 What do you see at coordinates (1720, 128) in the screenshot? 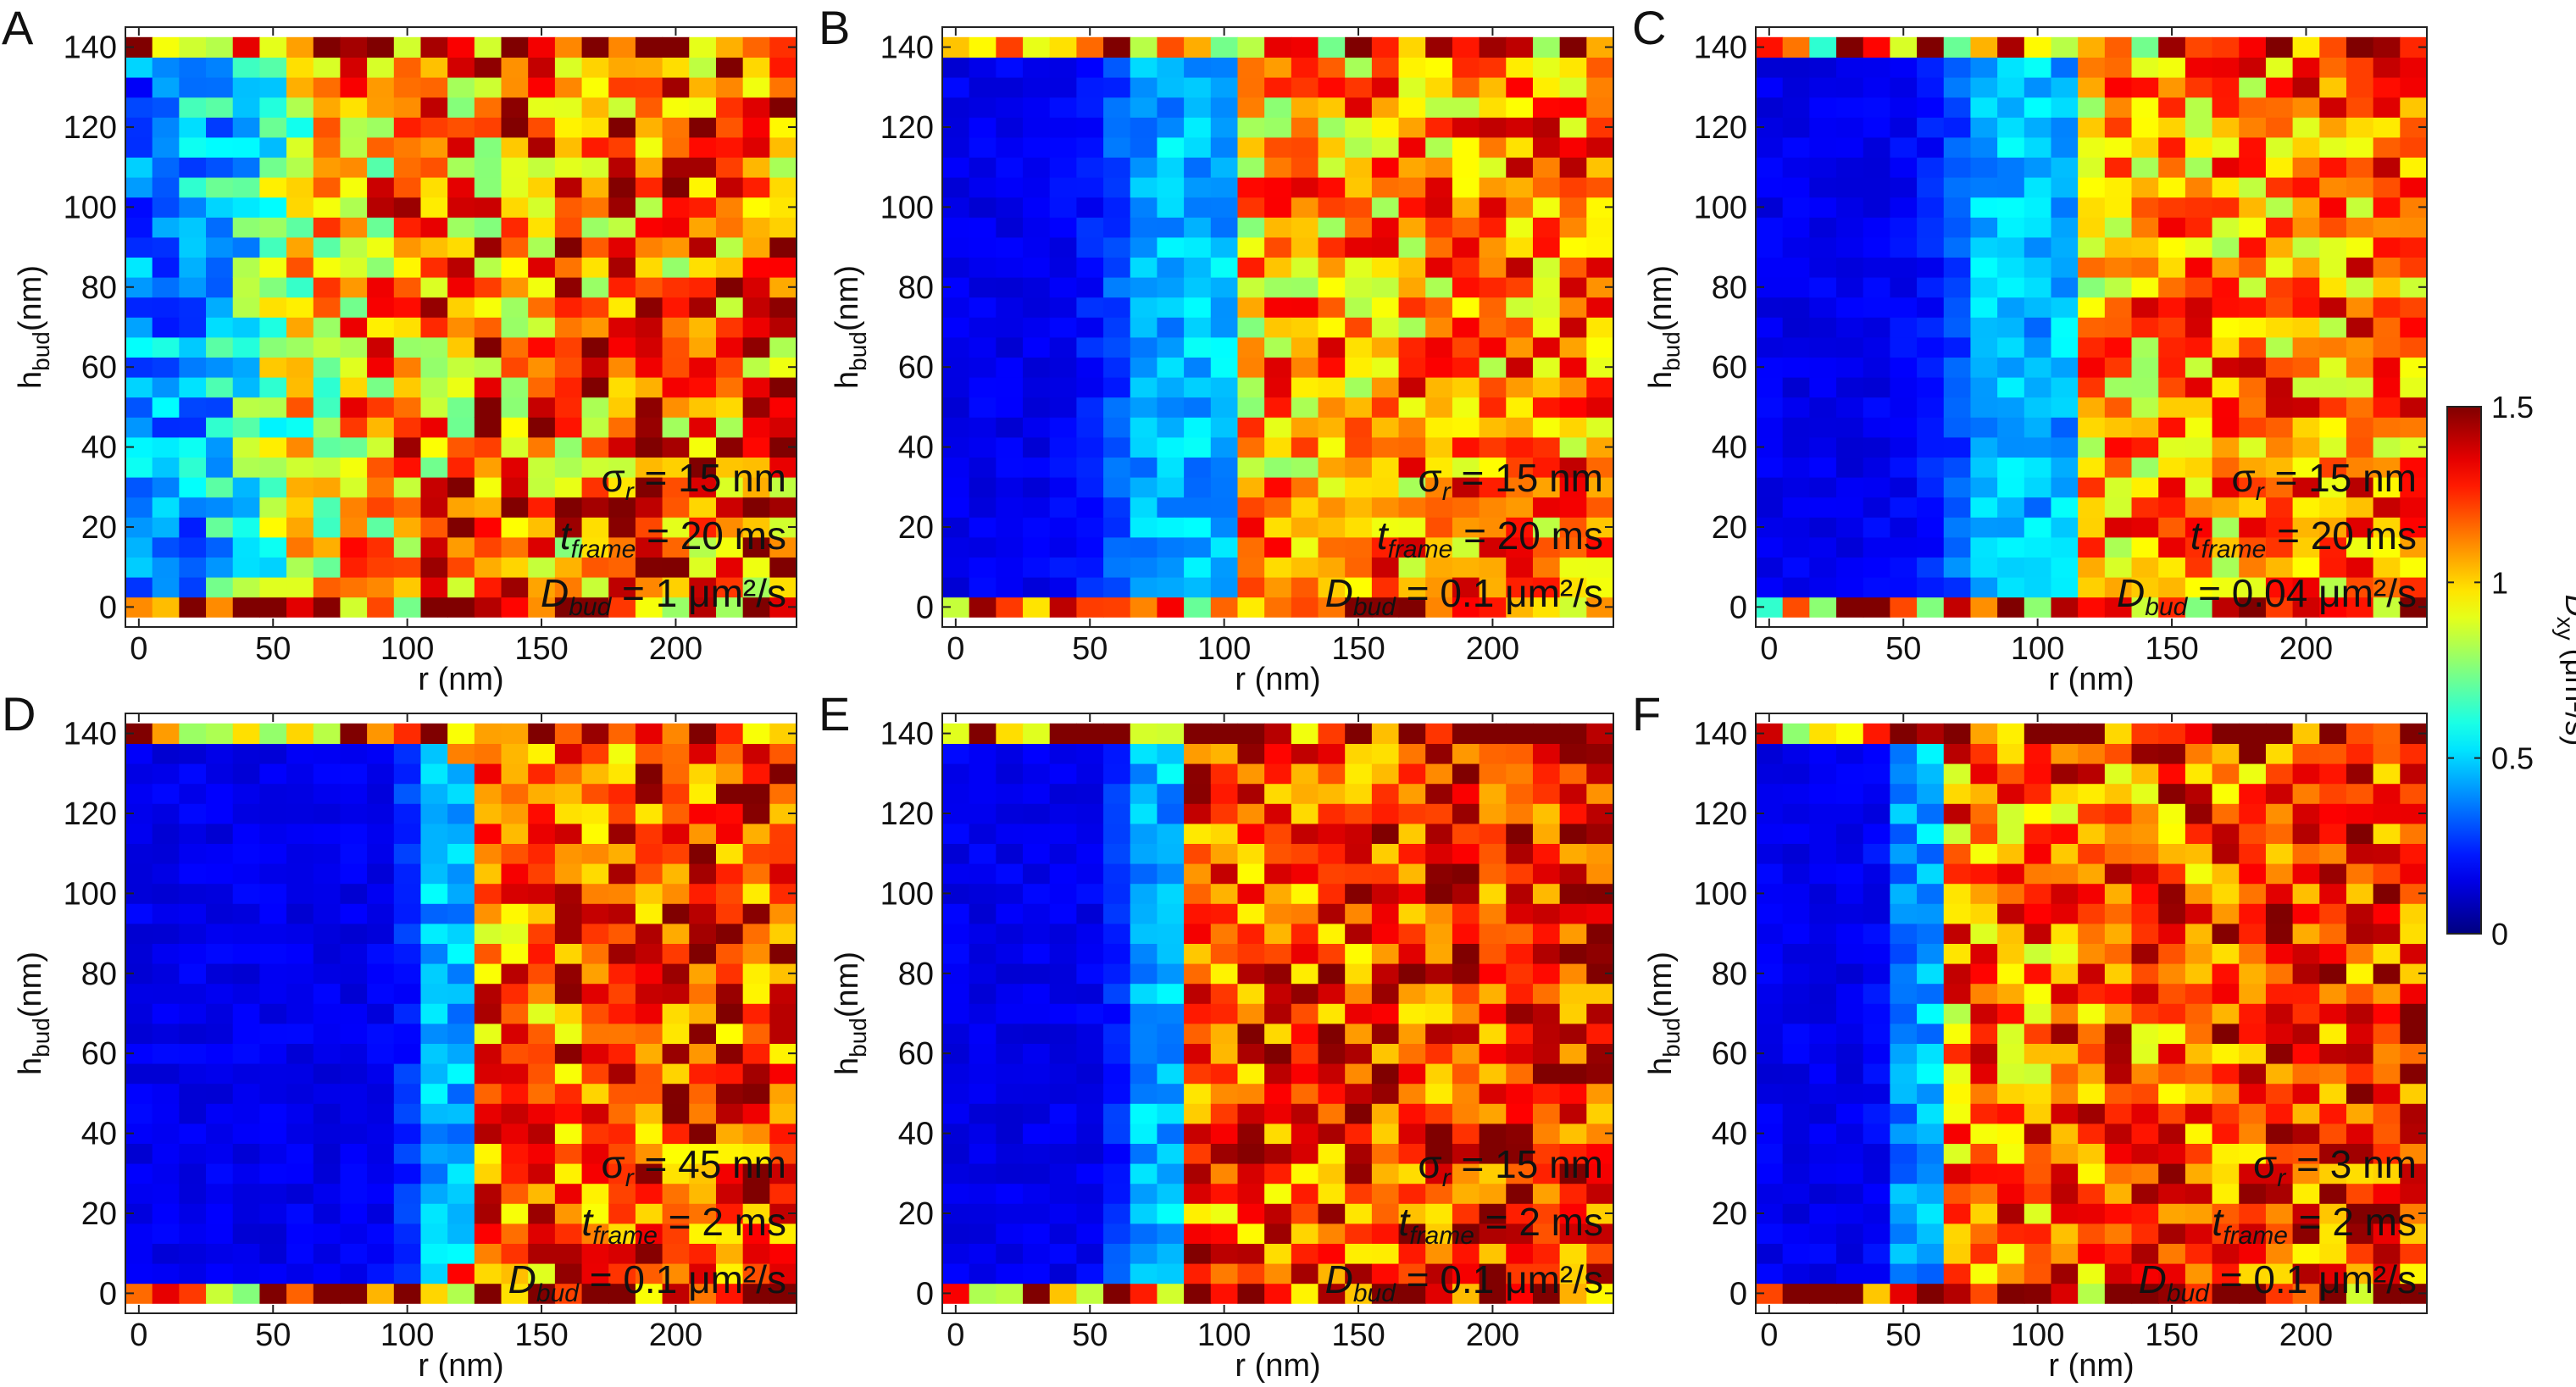
I see `y-tick-label: 120` at bounding box center [1720, 128].